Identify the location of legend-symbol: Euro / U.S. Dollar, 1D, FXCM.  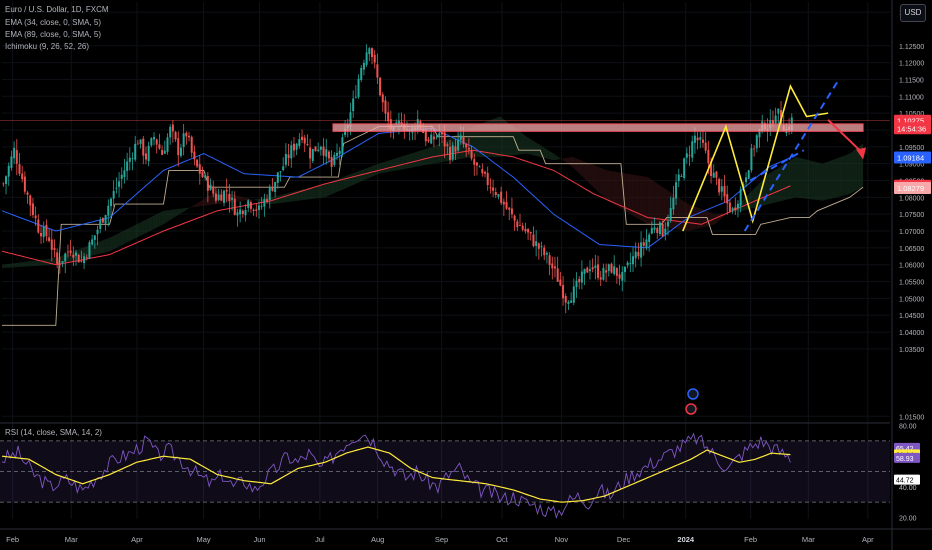
(57, 9).